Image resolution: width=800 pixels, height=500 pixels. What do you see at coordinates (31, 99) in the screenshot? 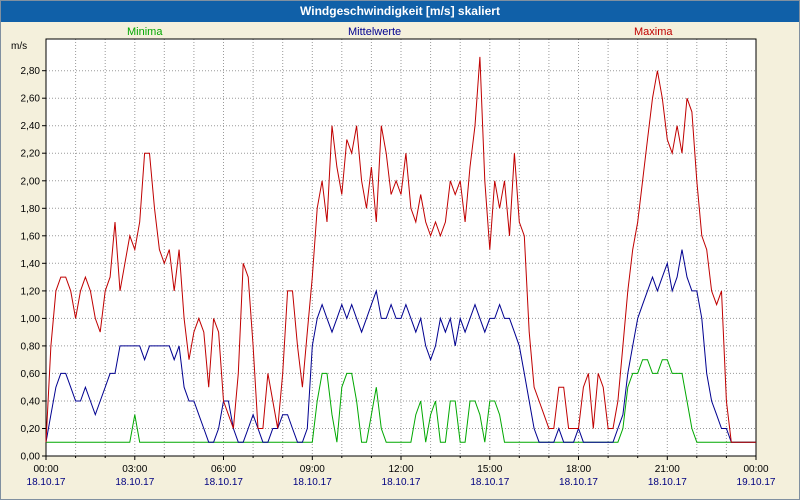
I see `svg-text: 2,60` at bounding box center [31, 99].